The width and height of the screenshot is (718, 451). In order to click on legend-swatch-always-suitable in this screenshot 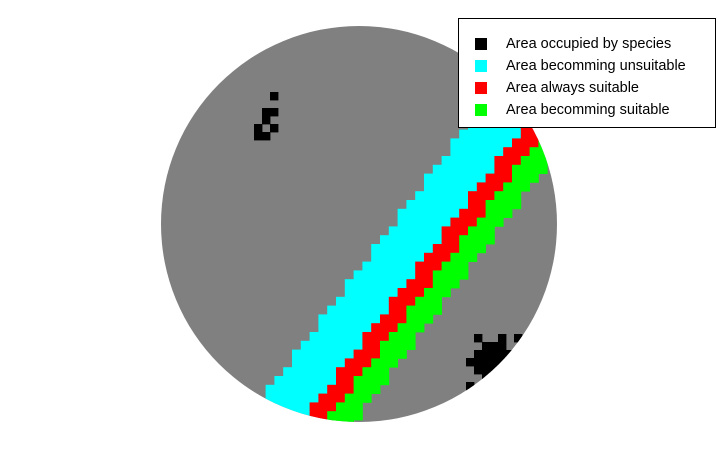, I will do `click(481, 88)`.